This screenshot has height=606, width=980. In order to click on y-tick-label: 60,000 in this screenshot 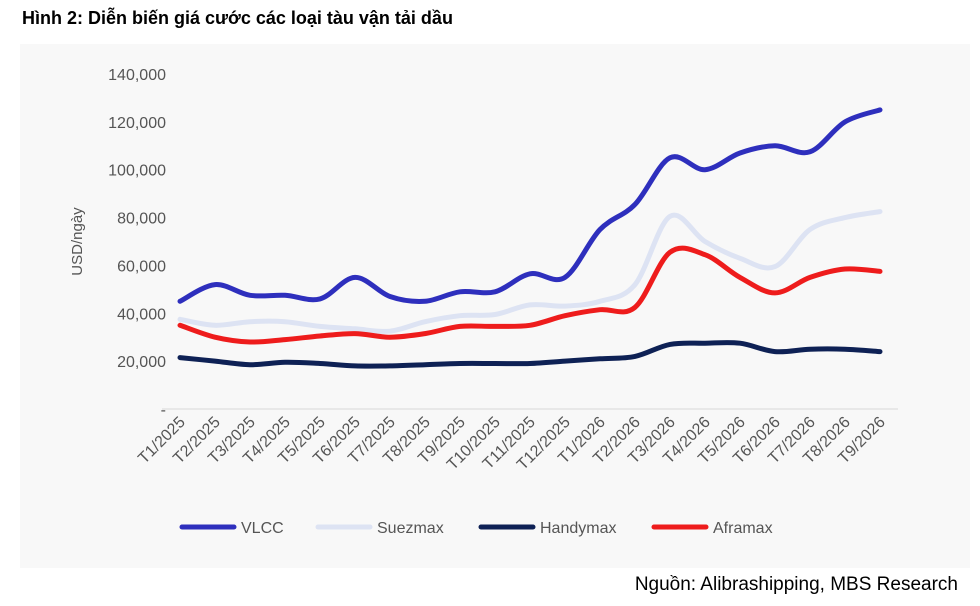, I will do `click(141, 266)`.